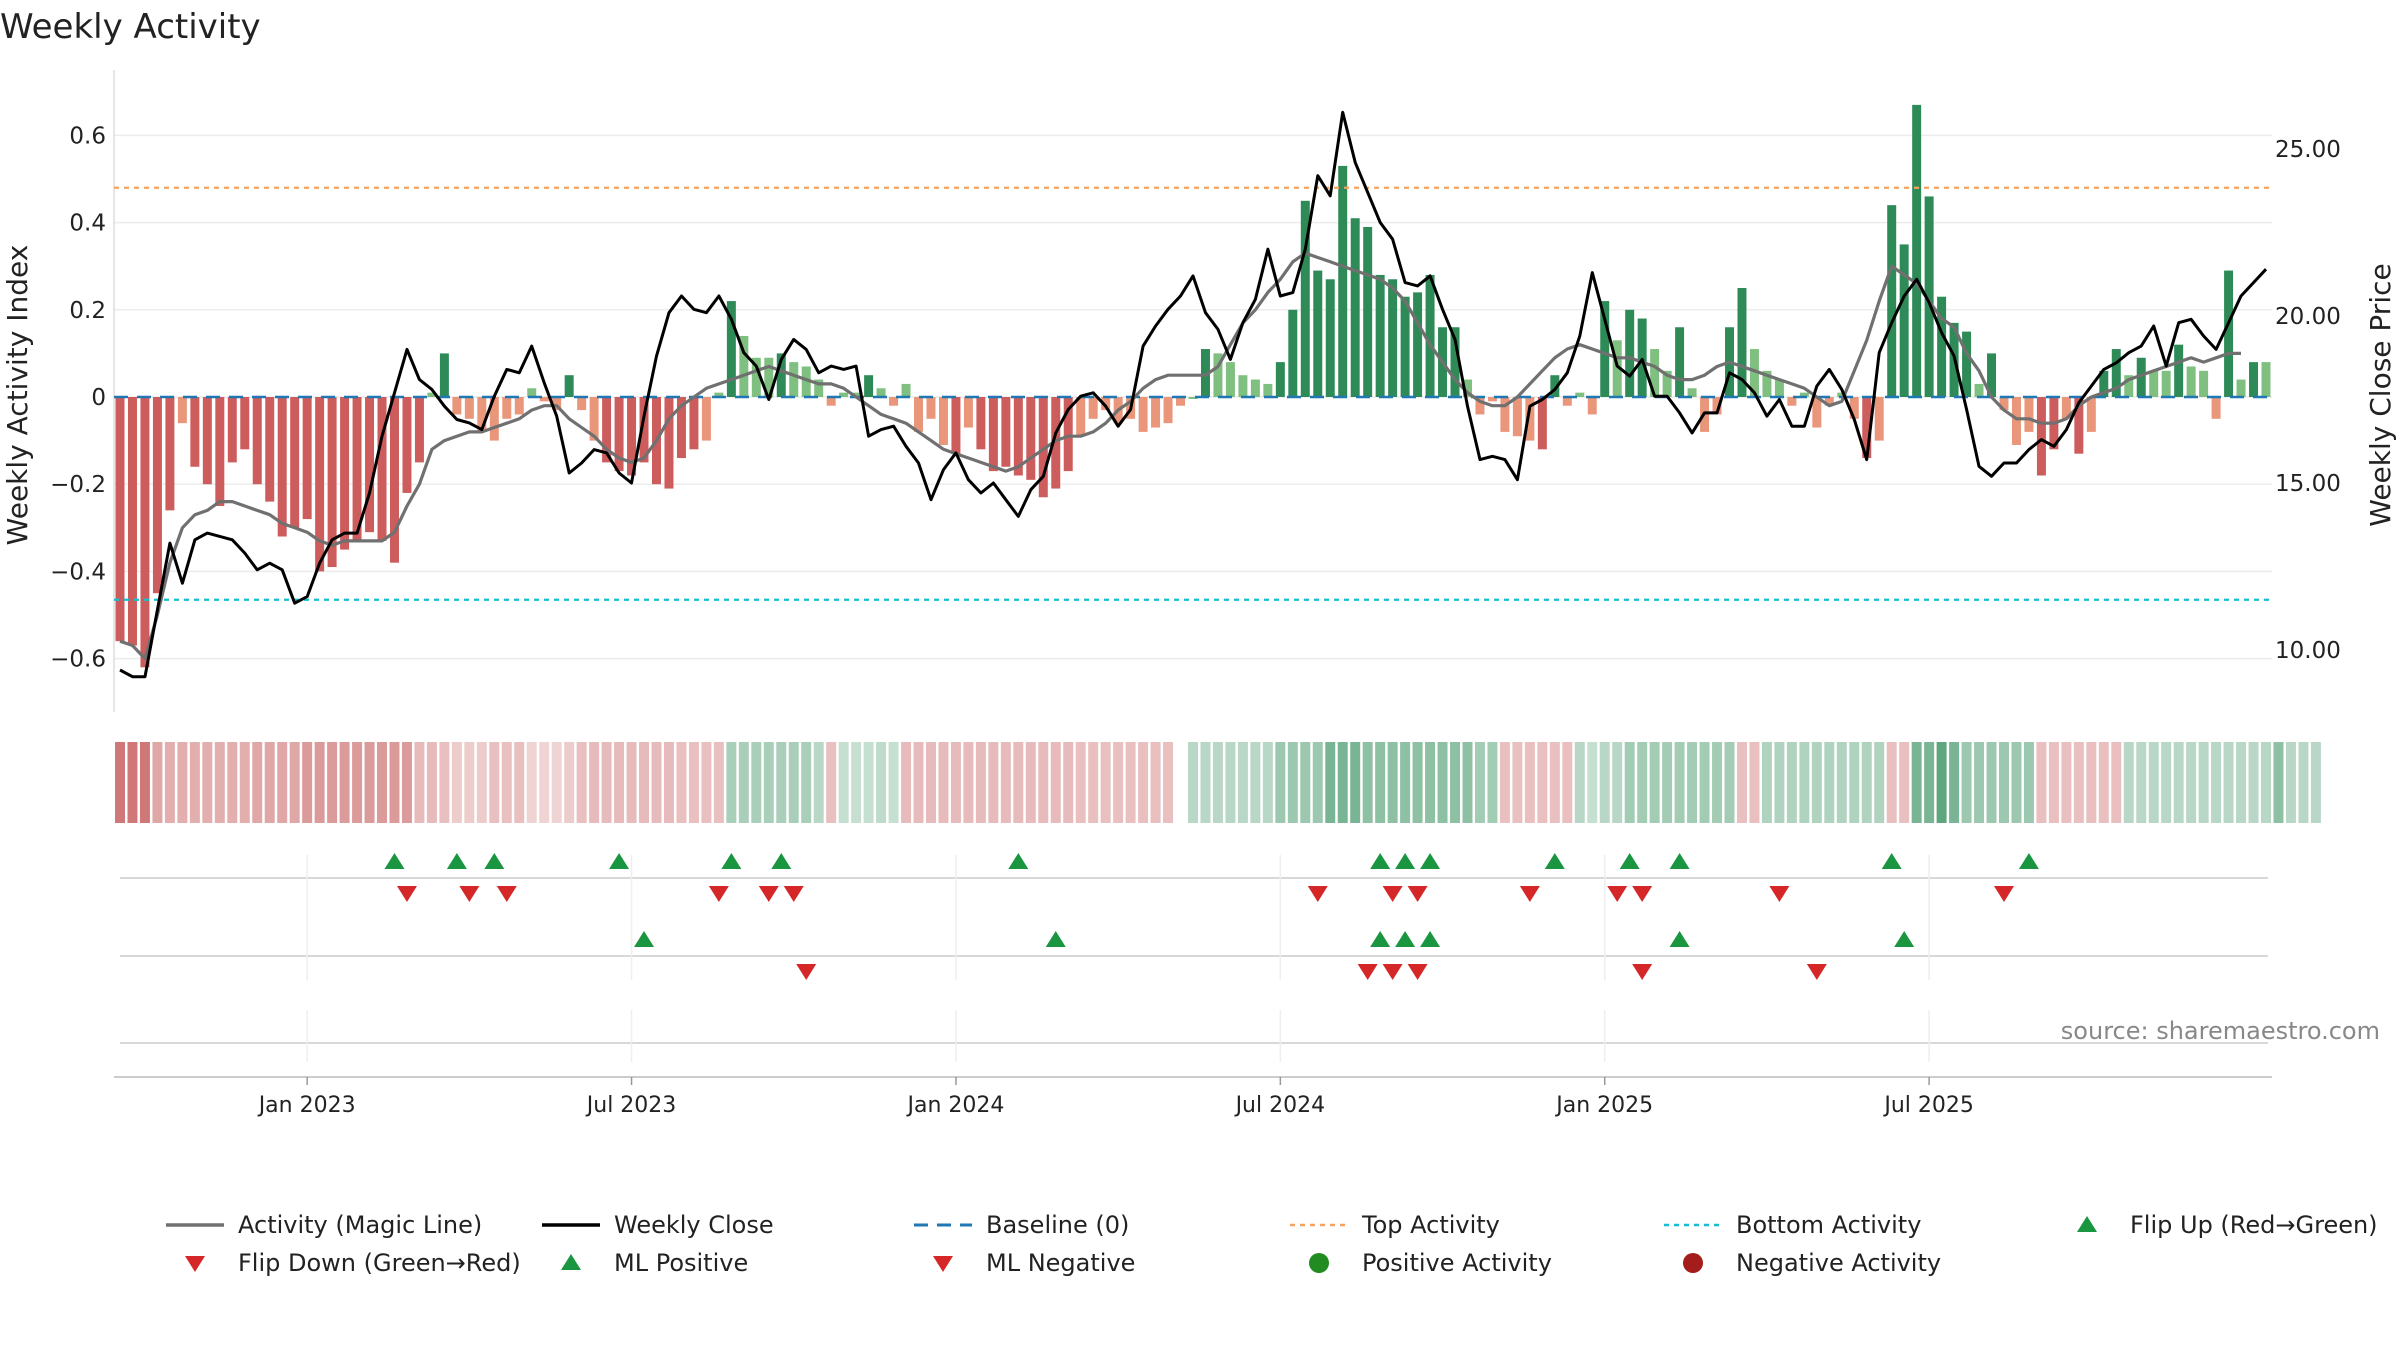  What do you see at coordinates (1838, 1263) in the screenshot?
I see `legend-label: Negative Activity` at bounding box center [1838, 1263].